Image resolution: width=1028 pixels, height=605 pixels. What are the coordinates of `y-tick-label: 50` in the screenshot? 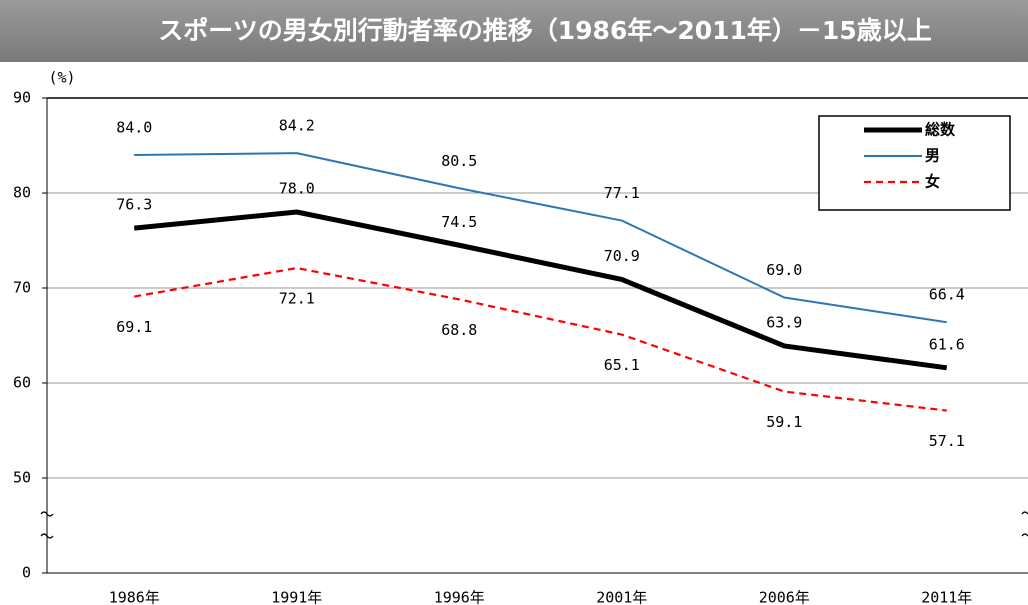 It's located at (22, 478).